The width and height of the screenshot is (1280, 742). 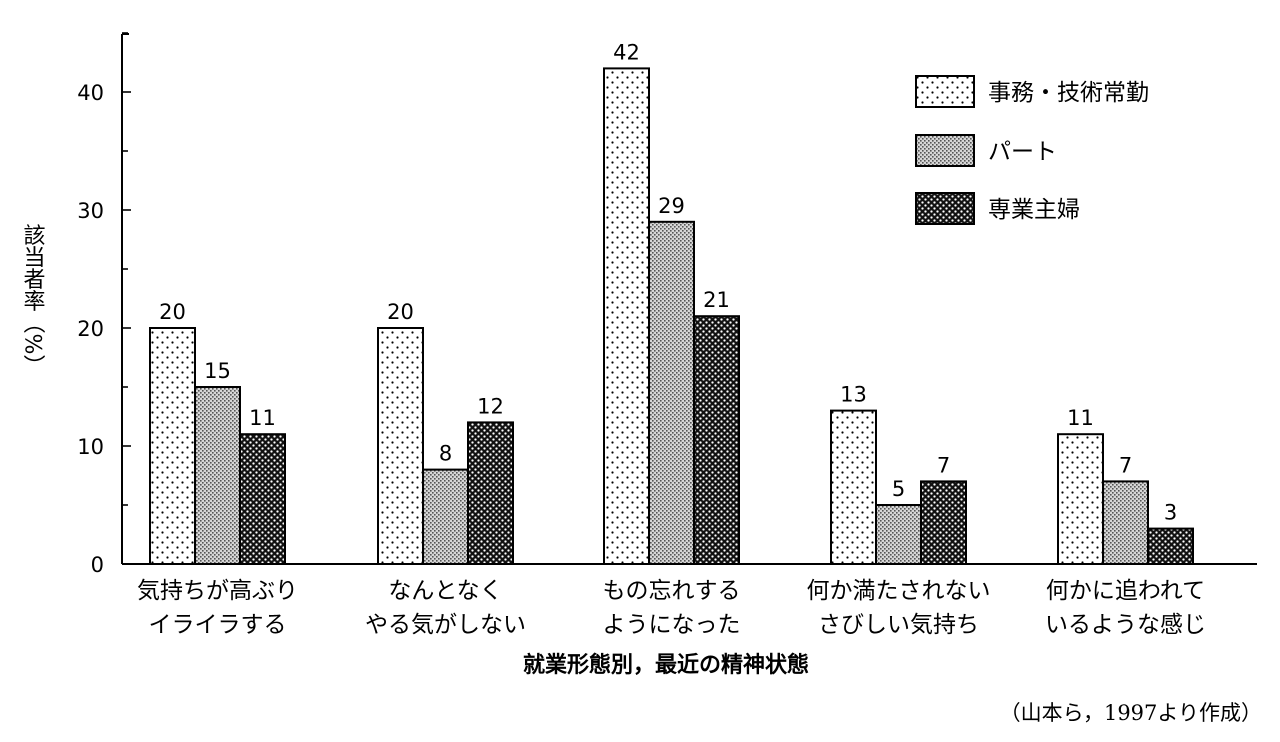 What do you see at coordinates (1125, 591) in the screenshot?
I see `category-label: 何かに追われて` at bounding box center [1125, 591].